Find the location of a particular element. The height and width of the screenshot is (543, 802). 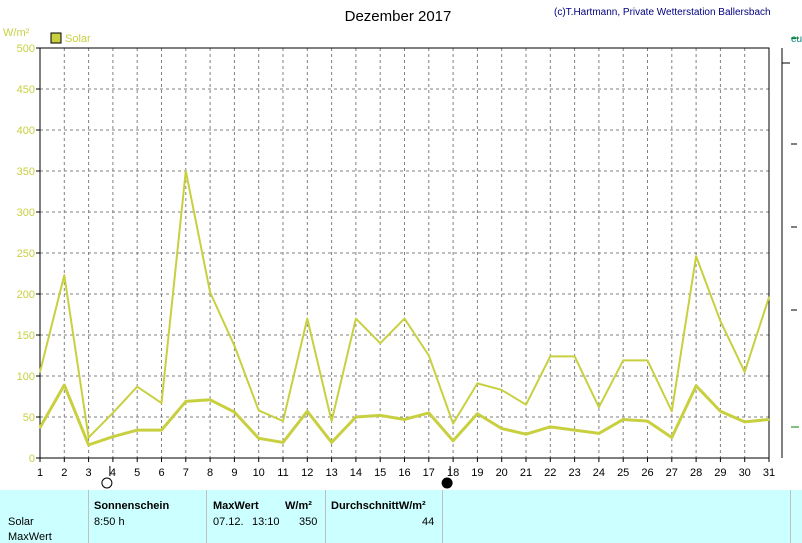

y-tick-label: 400 is located at coordinates (26, 131).